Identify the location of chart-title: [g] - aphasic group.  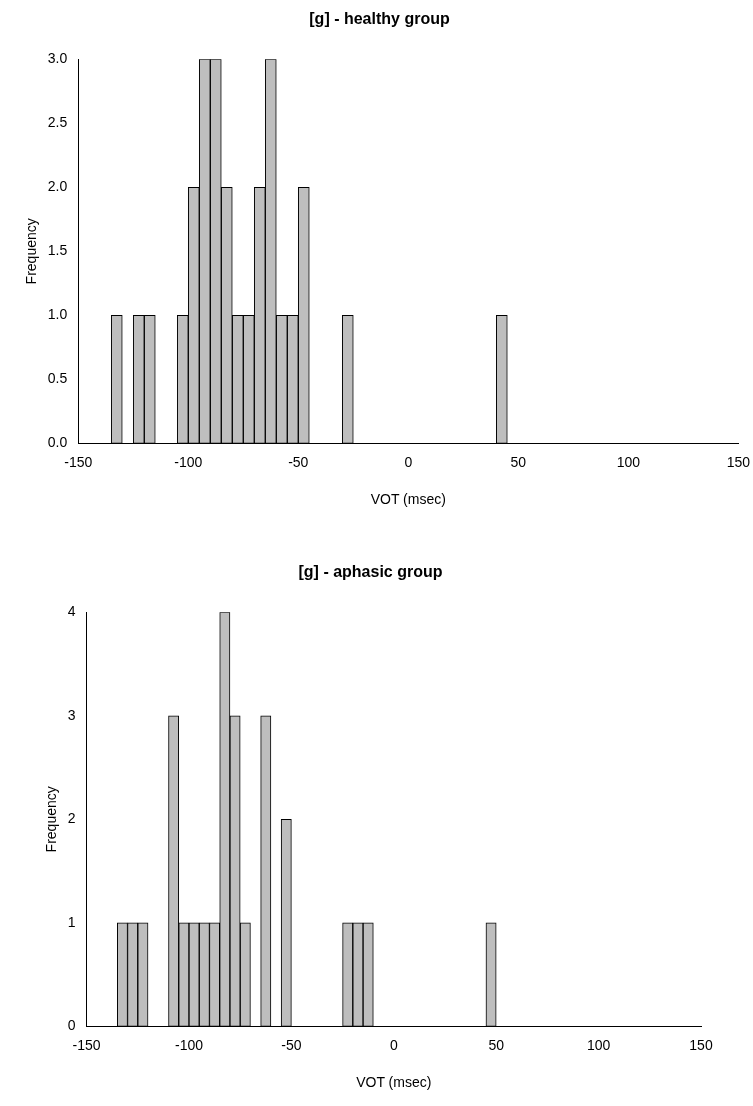
(370, 572).